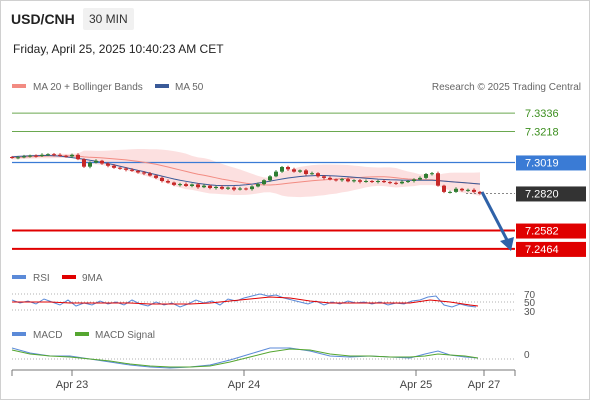 The width and height of the screenshot is (590, 400). I want to click on macd-signal-line, so click(245, 358).